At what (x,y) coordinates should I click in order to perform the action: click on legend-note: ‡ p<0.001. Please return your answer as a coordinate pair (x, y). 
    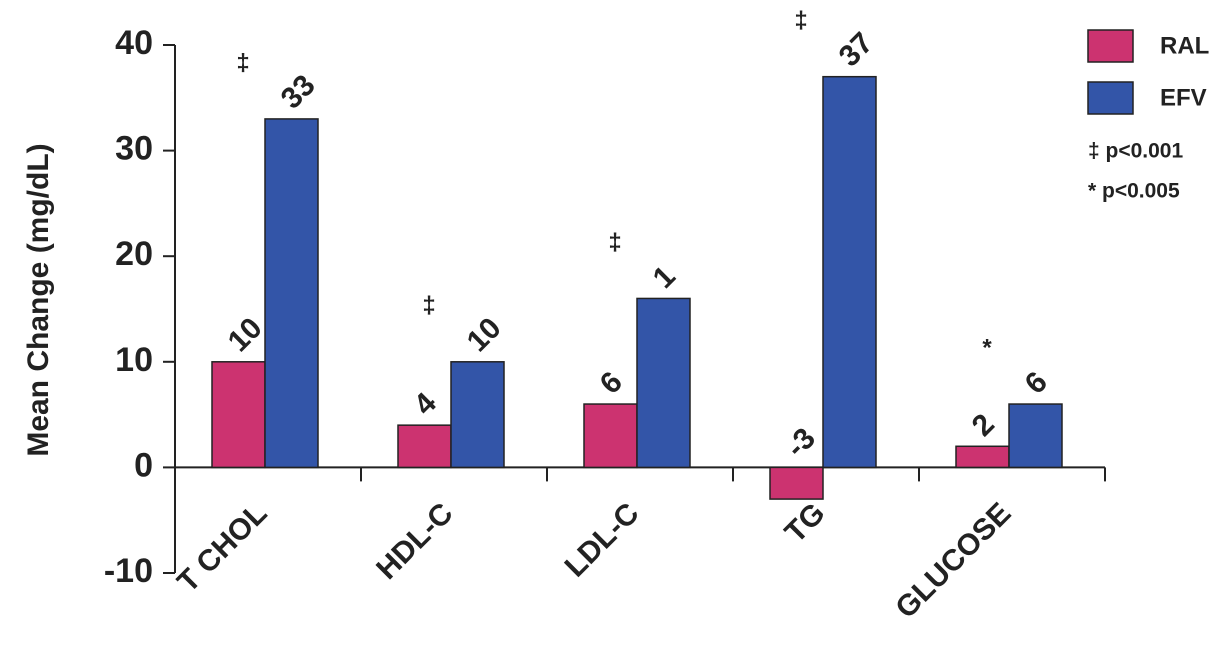
    Looking at the image, I should click on (1135, 151).